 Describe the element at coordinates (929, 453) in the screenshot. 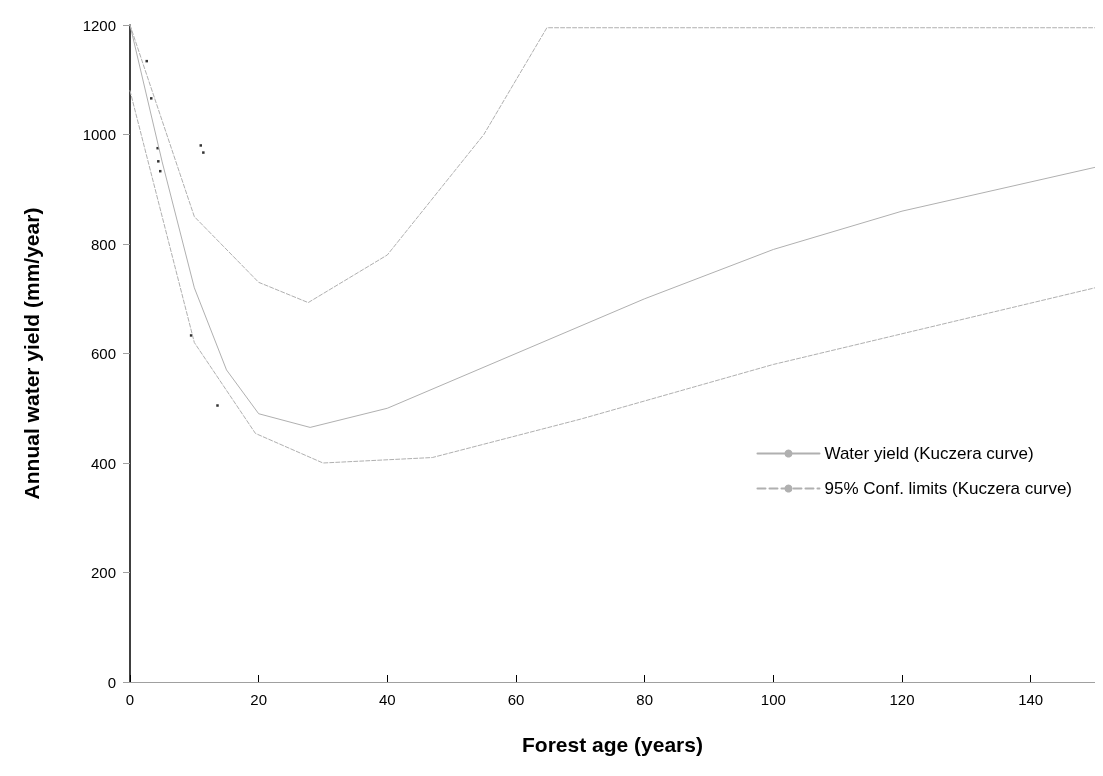

I see `legend-label: Water yield (Kuczera curve)` at that location.